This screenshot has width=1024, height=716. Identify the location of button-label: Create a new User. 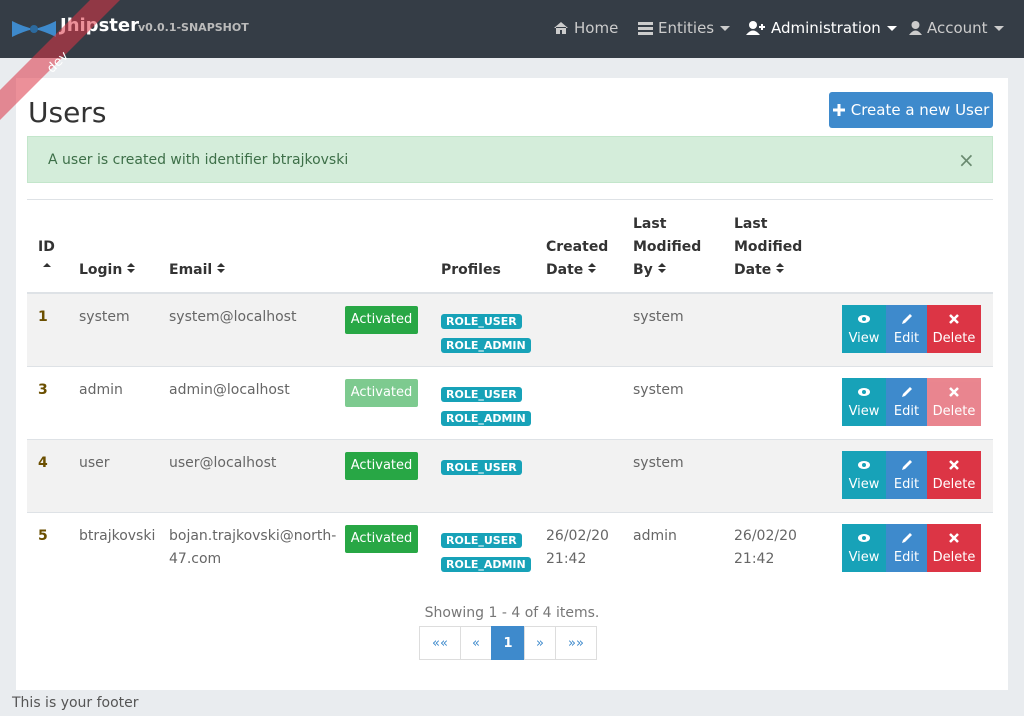
(920, 110).